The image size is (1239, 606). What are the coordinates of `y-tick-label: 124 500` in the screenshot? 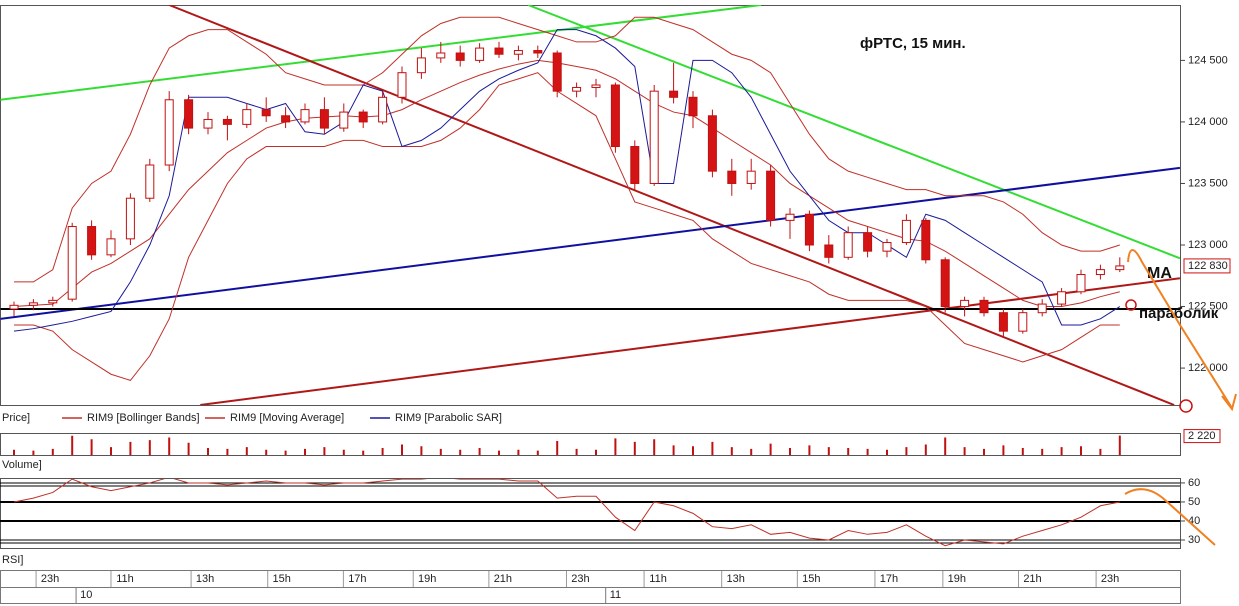 It's located at (1208, 60).